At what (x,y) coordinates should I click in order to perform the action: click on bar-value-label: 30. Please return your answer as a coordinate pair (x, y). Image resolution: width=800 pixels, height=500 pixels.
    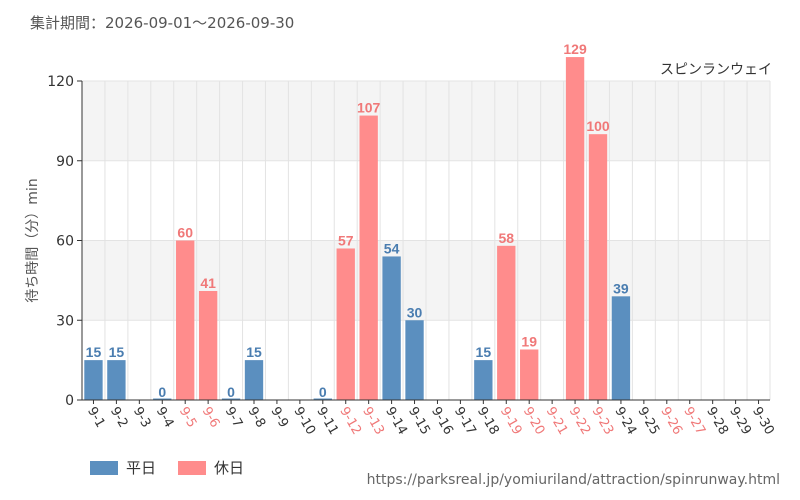
    Looking at the image, I should click on (415, 312).